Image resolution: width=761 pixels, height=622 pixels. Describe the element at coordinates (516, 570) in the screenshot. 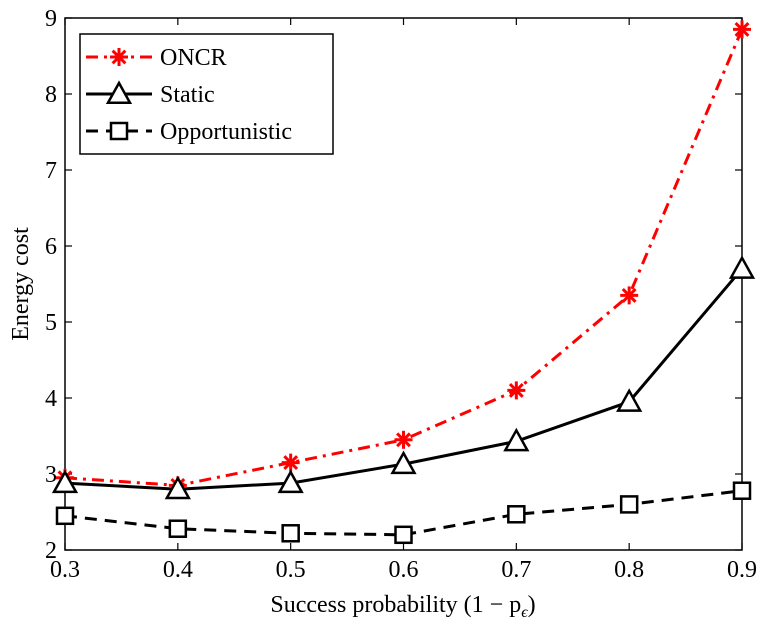

I see `x-tick-label: 0.7` at that location.